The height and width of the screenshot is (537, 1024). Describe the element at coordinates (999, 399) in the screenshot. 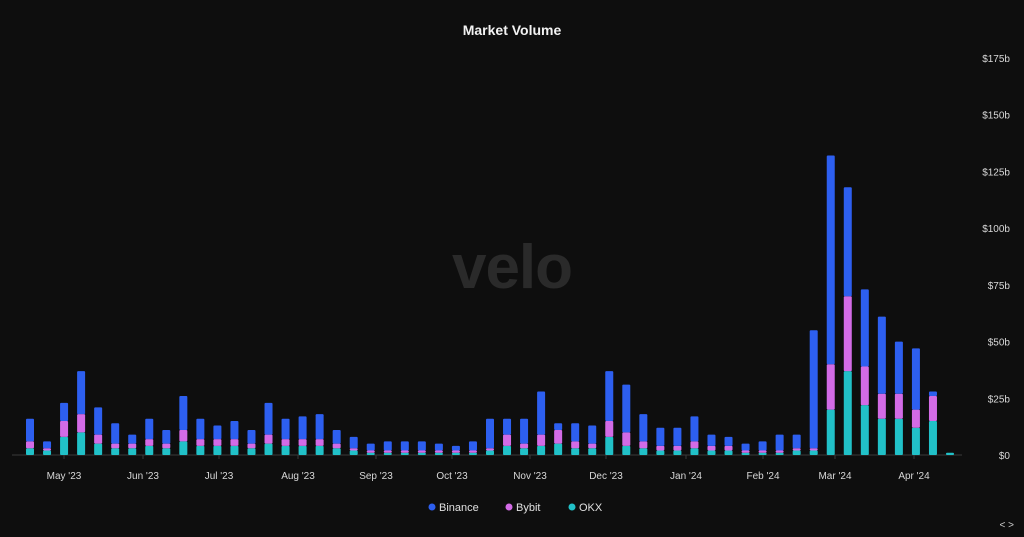

I see `y-tick-label: $25b` at that location.